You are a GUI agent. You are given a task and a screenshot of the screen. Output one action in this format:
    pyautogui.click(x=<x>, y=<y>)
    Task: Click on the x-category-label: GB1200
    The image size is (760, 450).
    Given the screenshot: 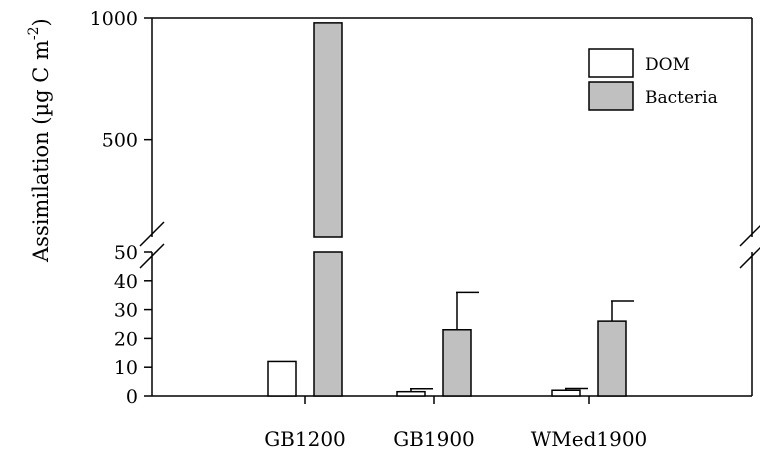 What is the action you would take?
    pyautogui.click(x=305, y=438)
    